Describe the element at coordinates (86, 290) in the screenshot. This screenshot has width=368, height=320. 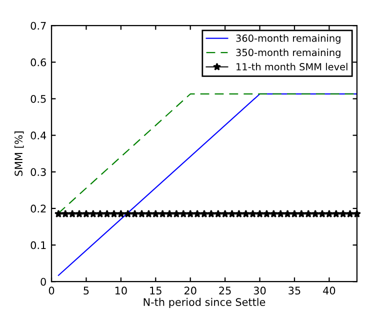
I see `x-tick-label: 5` at that location.